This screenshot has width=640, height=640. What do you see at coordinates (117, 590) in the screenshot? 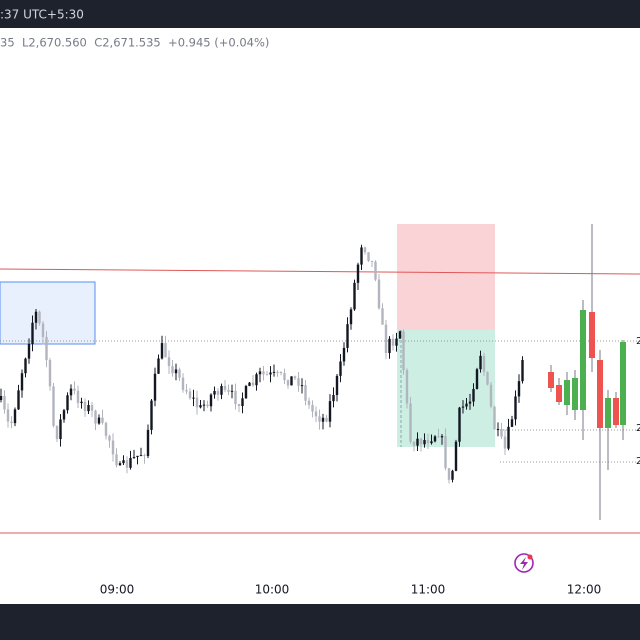
I see `time-label: 09:00` at bounding box center [117, 590].